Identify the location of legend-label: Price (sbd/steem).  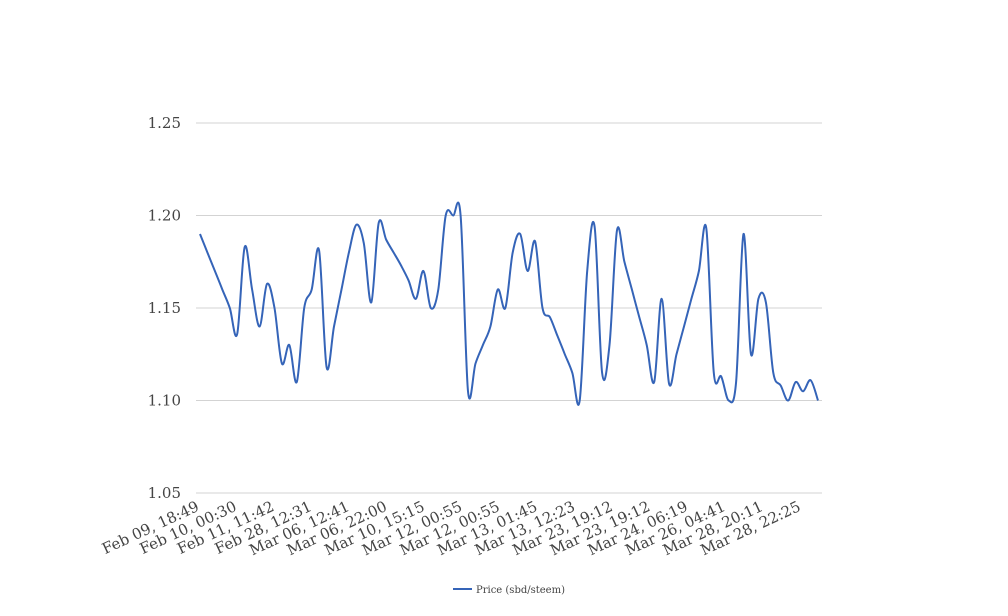
(520, 590).